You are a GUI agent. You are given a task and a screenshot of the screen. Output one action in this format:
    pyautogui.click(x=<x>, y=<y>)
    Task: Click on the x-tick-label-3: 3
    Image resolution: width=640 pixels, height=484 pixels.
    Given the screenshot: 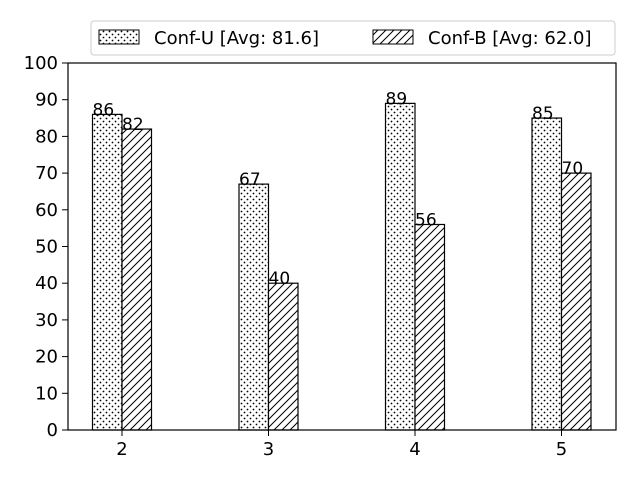 What is the action you would take?
    pyautogui.click(x=268, y=449)
    